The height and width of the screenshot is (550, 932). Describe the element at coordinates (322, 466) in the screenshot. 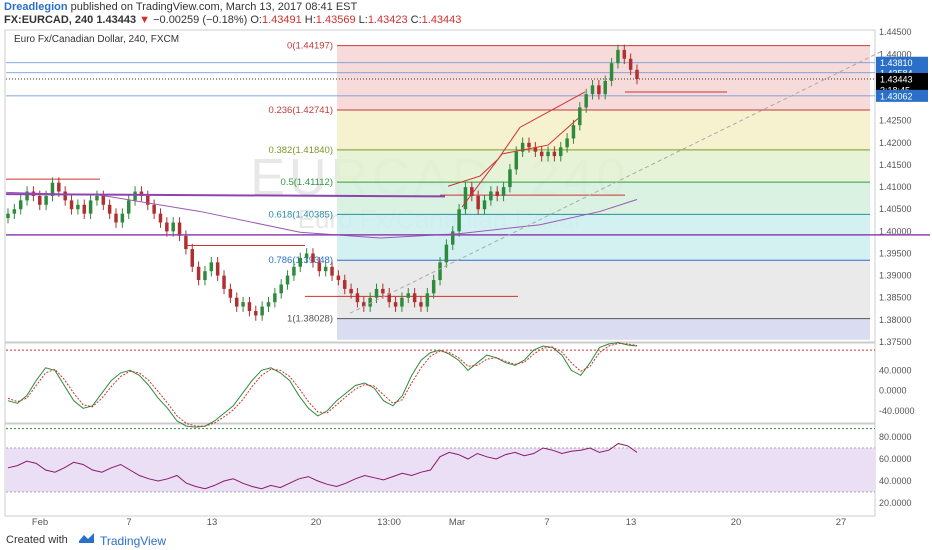

I see `rsi-series-line` at that location.